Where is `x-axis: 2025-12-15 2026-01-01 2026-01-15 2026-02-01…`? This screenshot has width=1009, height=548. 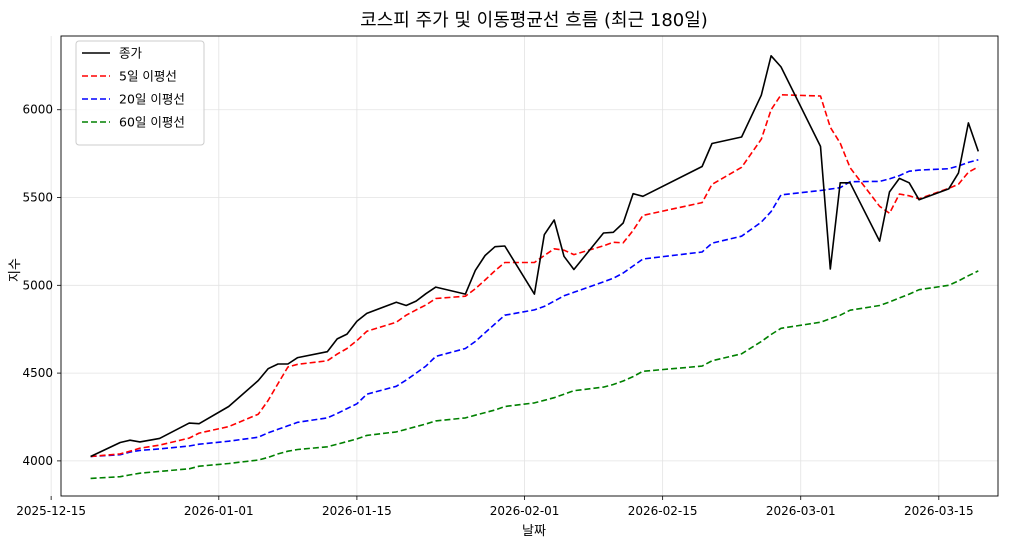 x-axis: 2025-12-15 2026-01-01 2026-01-15 2026-02-01… is located at coordinates (495, 507).